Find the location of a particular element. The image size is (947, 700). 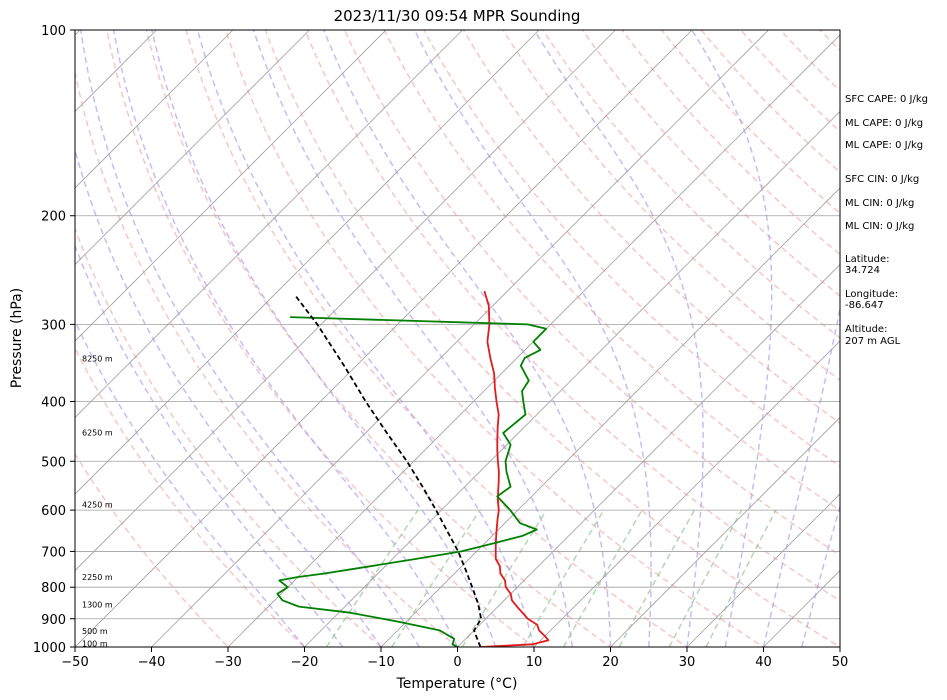

y-tick-label: 100 is located at coordinates (53, 31).